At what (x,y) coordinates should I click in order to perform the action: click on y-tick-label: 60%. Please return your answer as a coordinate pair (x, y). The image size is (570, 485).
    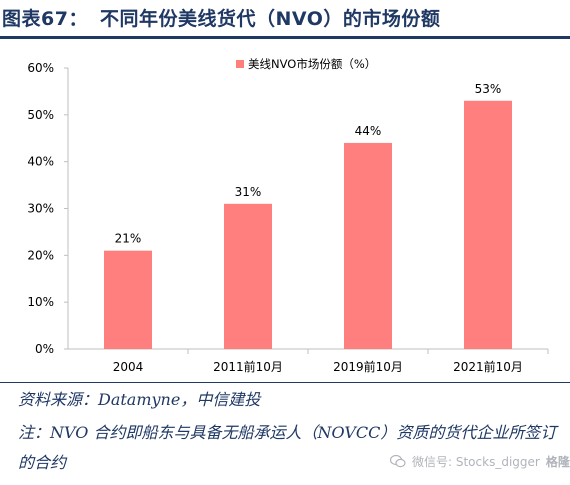
    Looking at the image, I should click on (40, 68).